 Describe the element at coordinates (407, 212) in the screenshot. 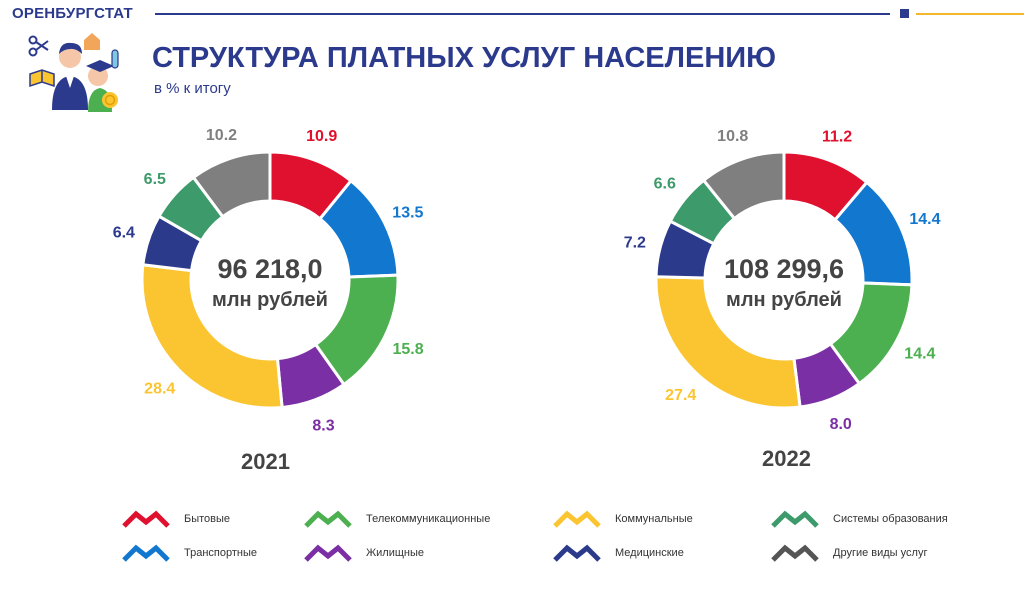

I see `slice-data-label: 13.5` at that location.